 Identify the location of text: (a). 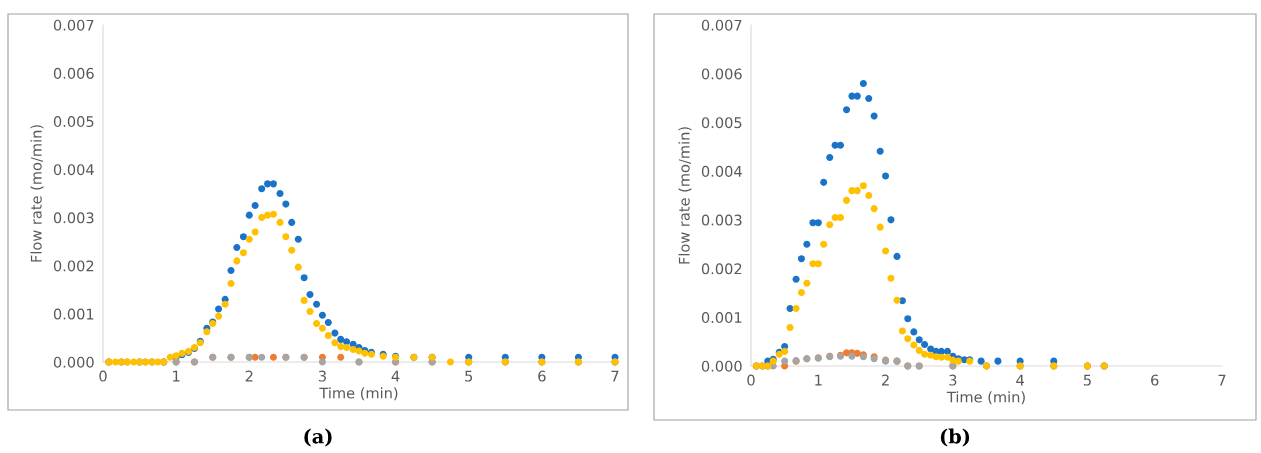
(318, 437).